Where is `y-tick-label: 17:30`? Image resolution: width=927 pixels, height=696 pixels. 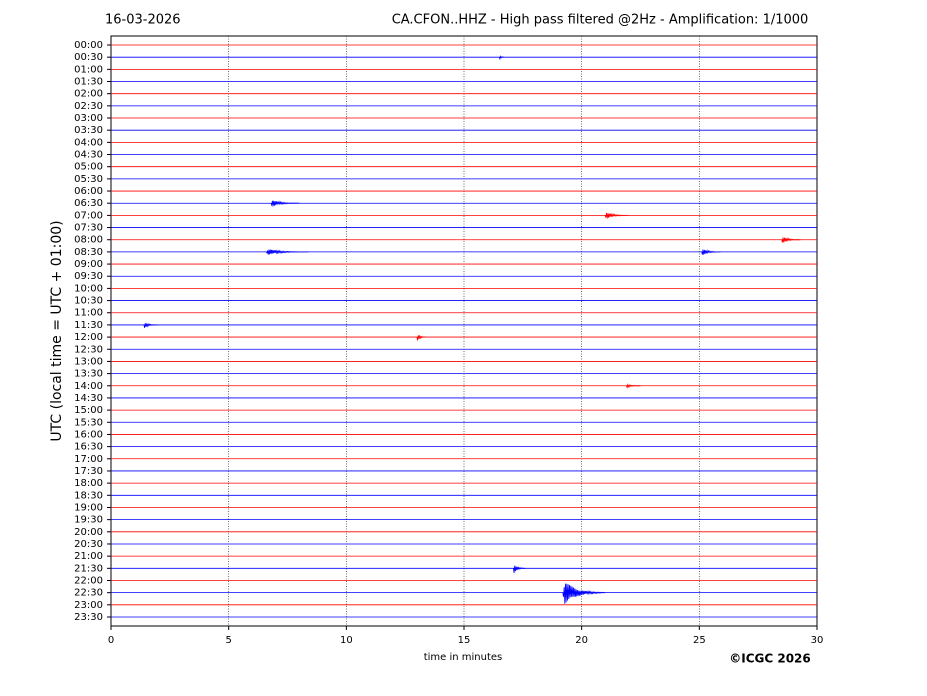 y-tick-label: 17:30 is located at coordinates (88, 471).